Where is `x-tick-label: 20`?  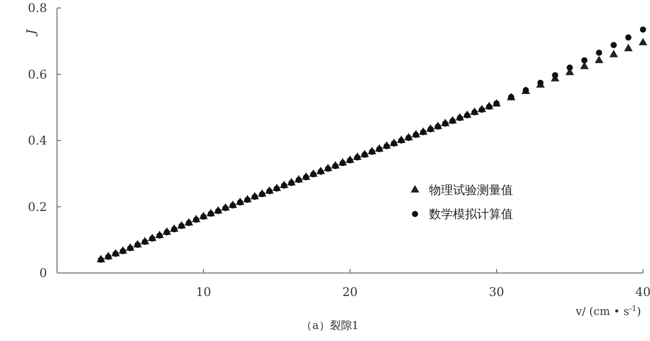
x-tick-label: 20 is located at coordinates (350, 292).